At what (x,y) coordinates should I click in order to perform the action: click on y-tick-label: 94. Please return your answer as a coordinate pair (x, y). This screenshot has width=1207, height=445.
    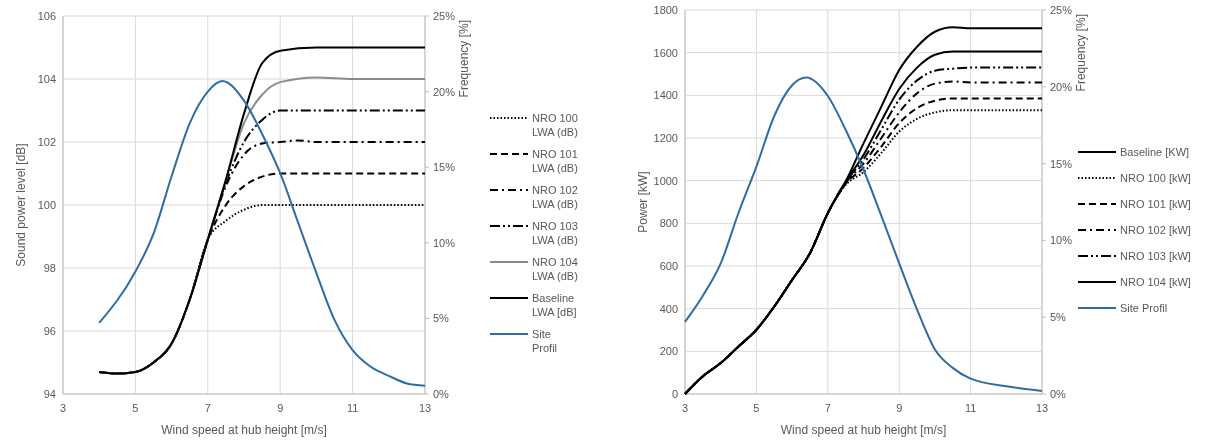
    Looking at the image, I should click on (49, 394).